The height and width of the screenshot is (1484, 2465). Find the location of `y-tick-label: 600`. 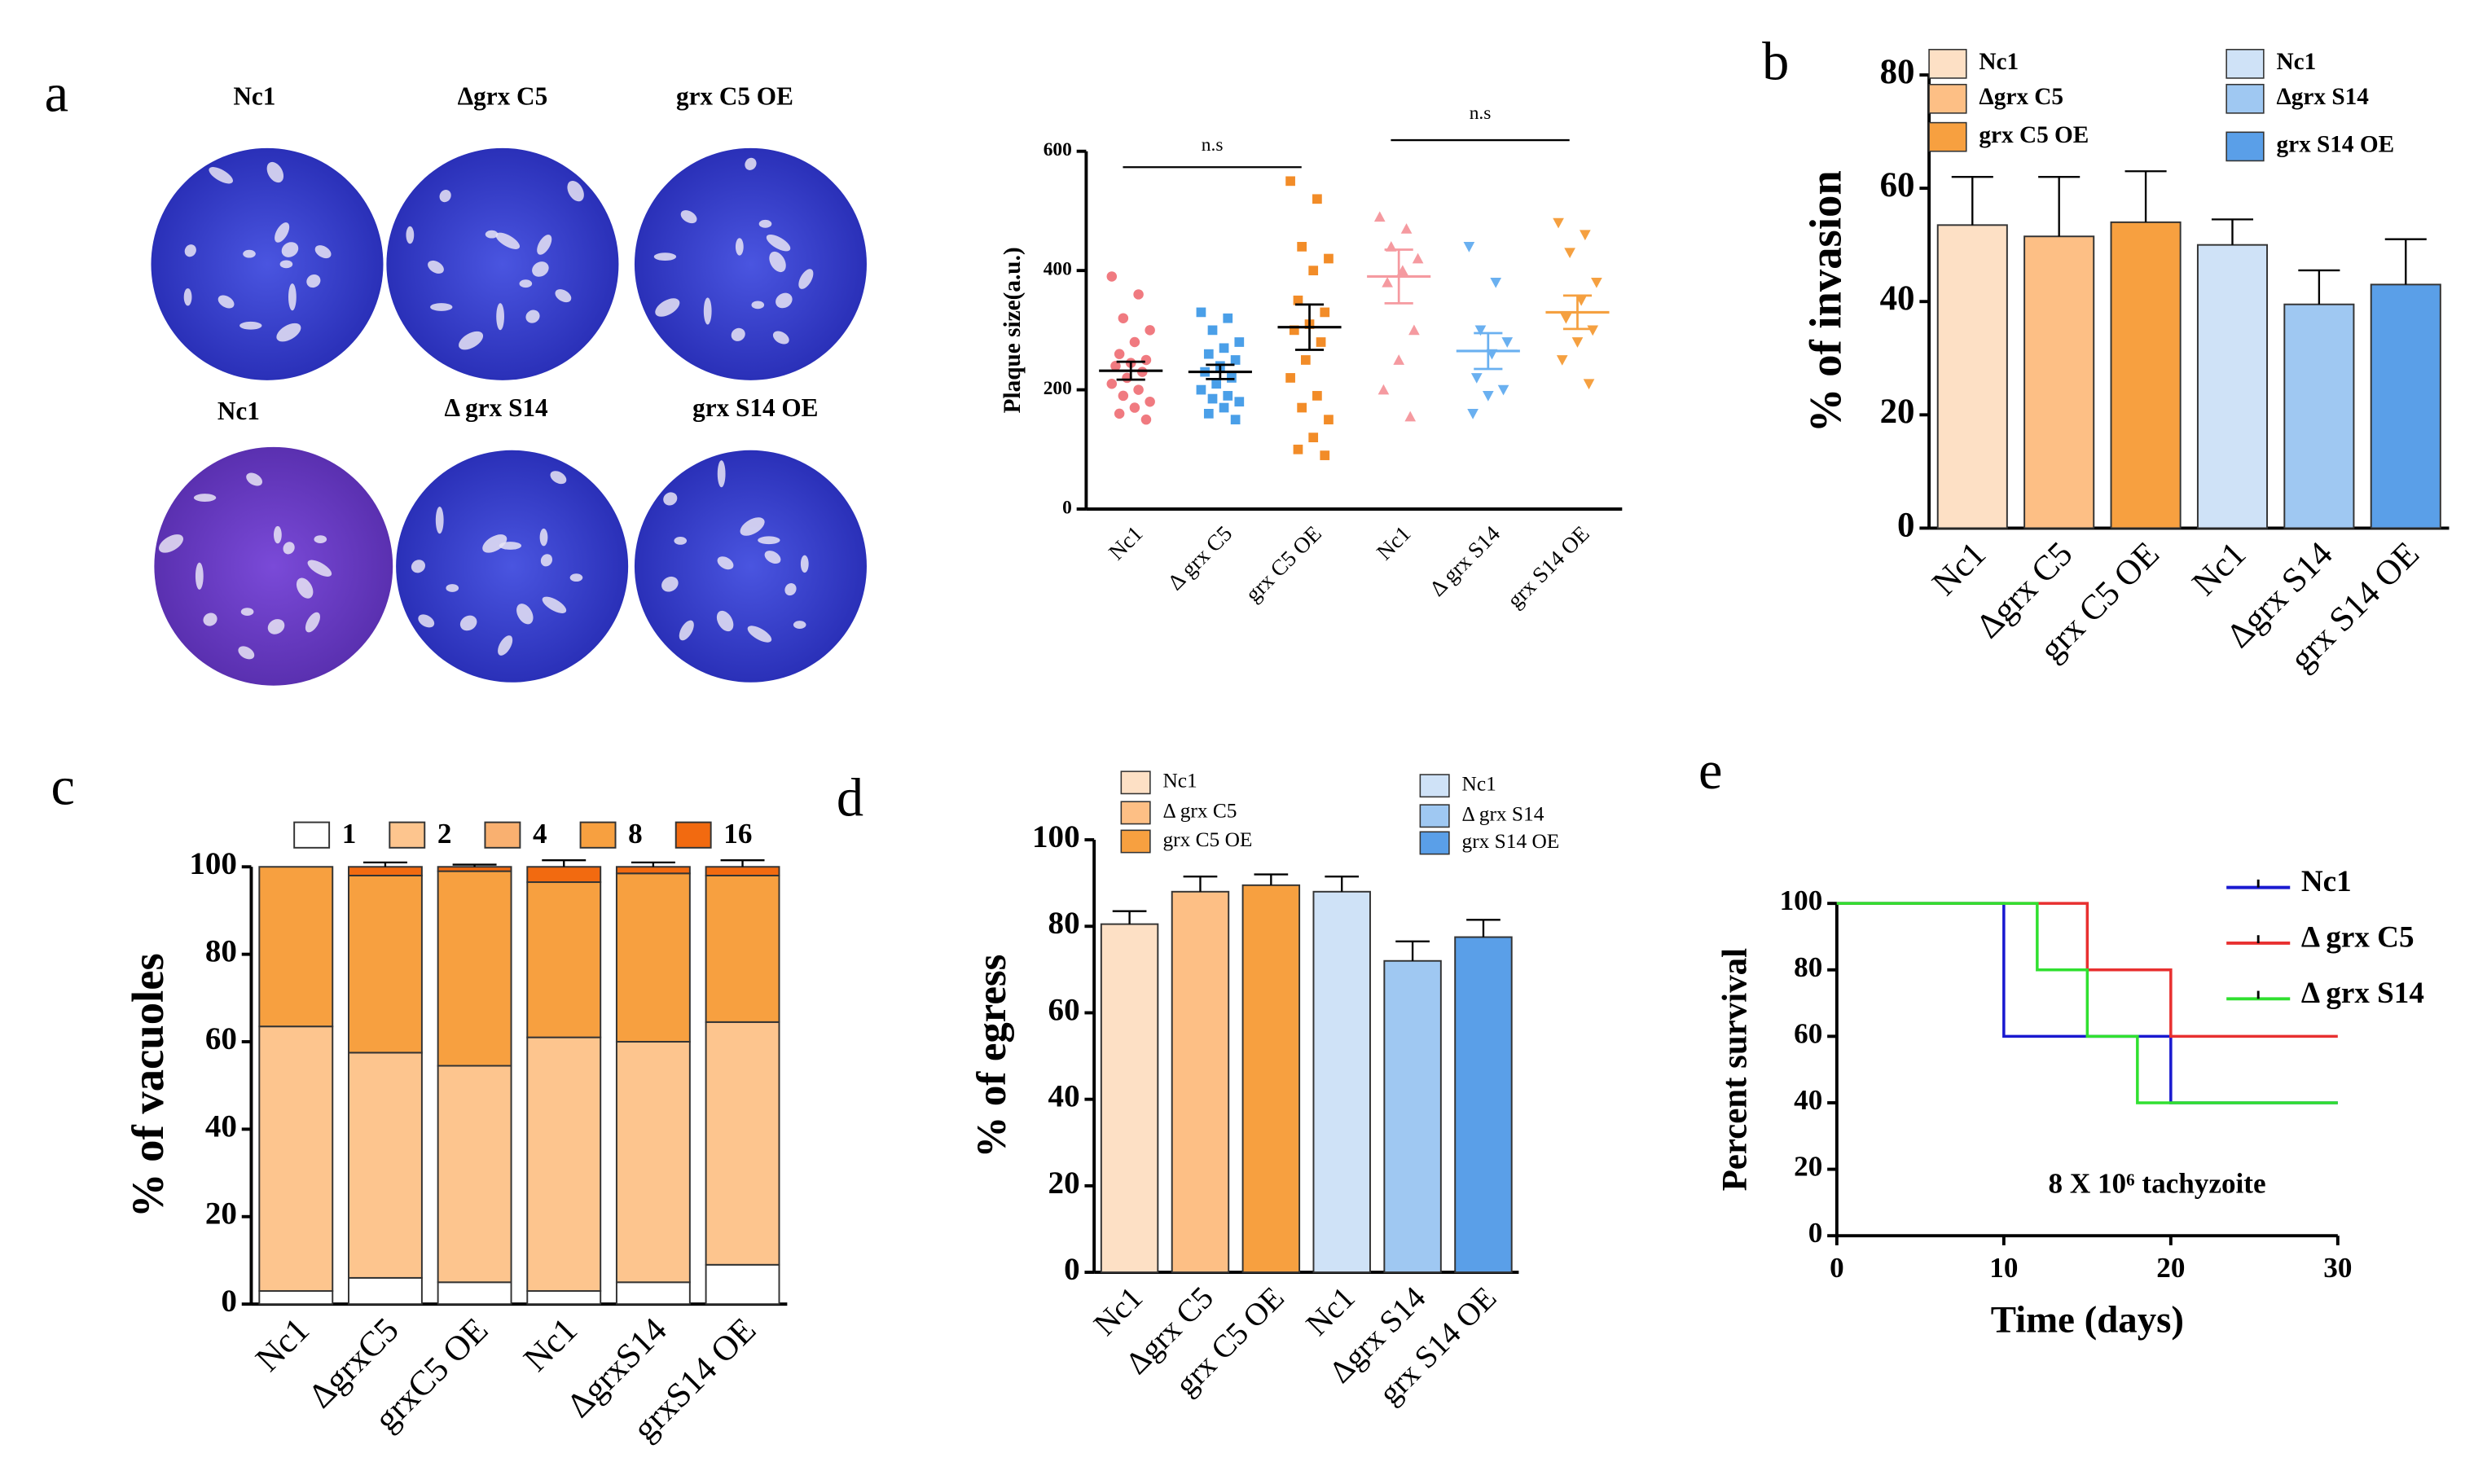

y-tick-label: 600 is located at coordinates (1058, 149).